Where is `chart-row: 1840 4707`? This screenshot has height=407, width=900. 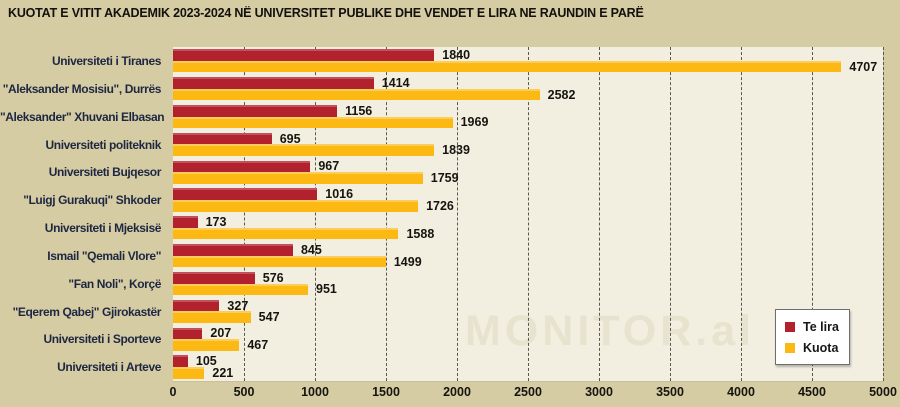
chart-row: 1840 4707 is located at coordinates (528, 61).